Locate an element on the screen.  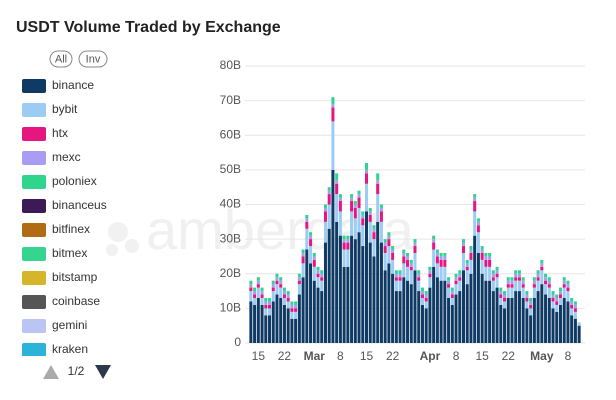
y-tick-label: 60B is located at coordinates (230, 134).